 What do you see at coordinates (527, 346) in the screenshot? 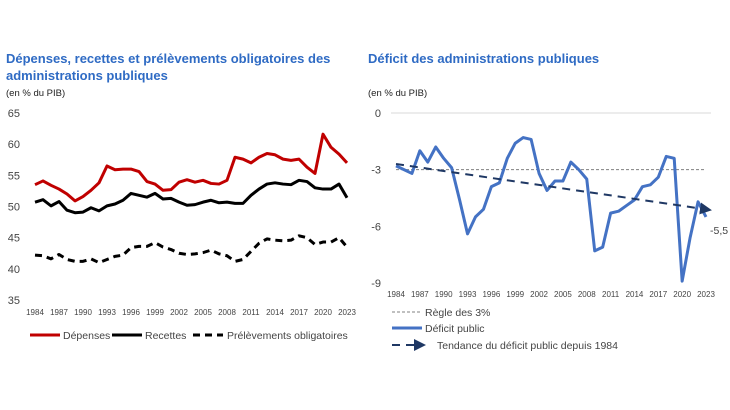
I see `right-chart-legend-label-2: Tendance du déficit public depuis 1984` at bounding box center [527, 346].